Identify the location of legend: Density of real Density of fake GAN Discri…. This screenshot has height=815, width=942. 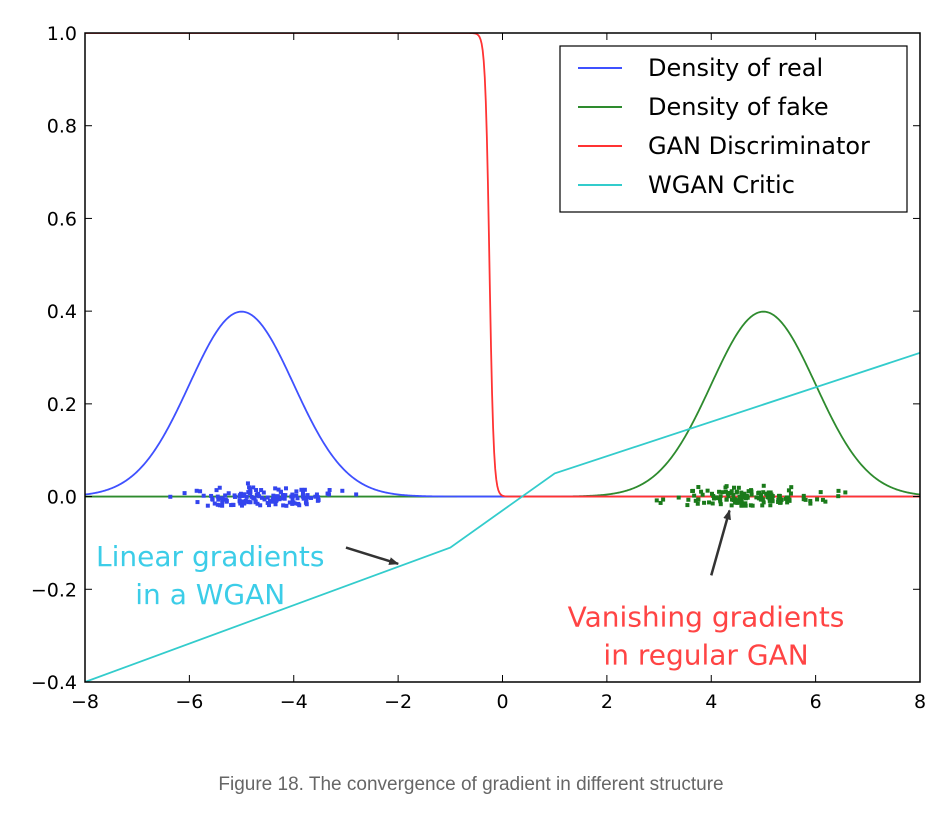
(733, 129).